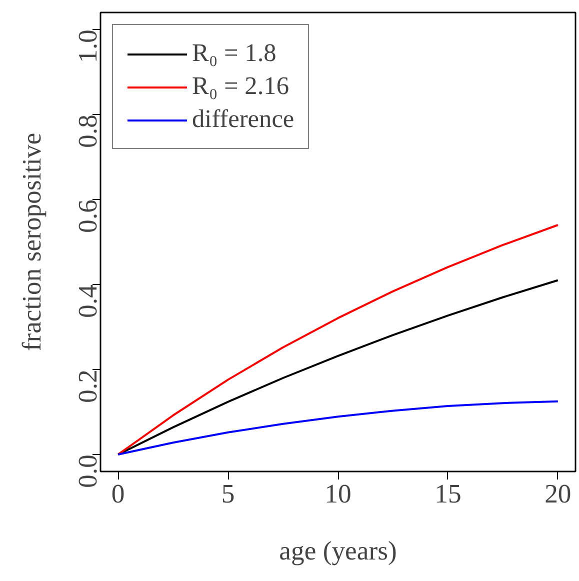 The width and height of the screenshot is (579, 581). Describe the element at coordinates (234, 53) in the screenshot. I see `legend-label: R₀ = 1.8` at that location.